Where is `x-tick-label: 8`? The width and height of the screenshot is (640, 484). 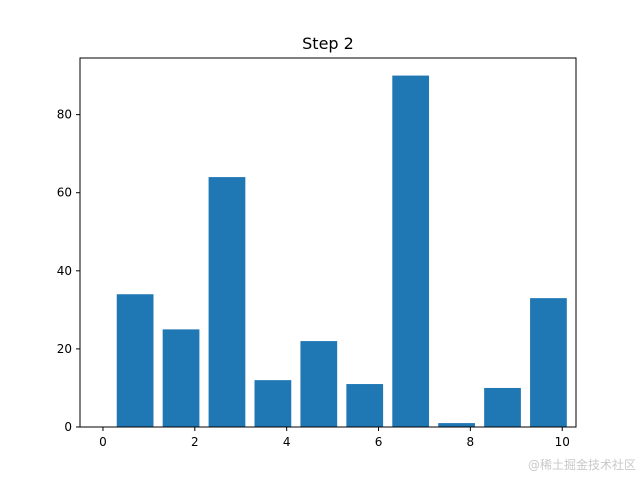
x-tick-label: 8 is located at coordinates (471, 442).